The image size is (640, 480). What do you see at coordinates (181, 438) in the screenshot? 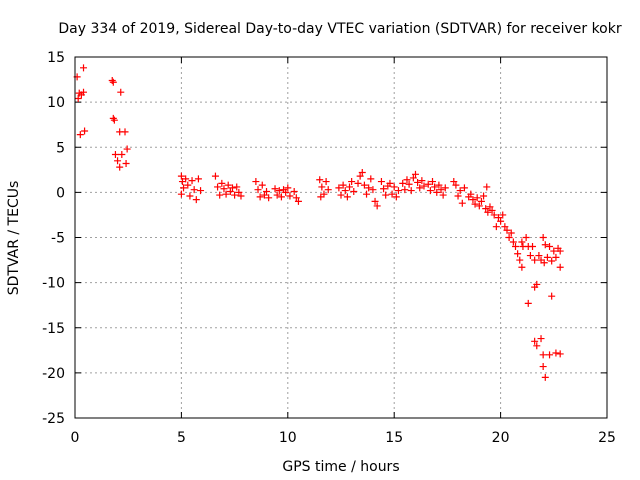
I see `x-tick-label: 5` at bounding box center [181, 438].